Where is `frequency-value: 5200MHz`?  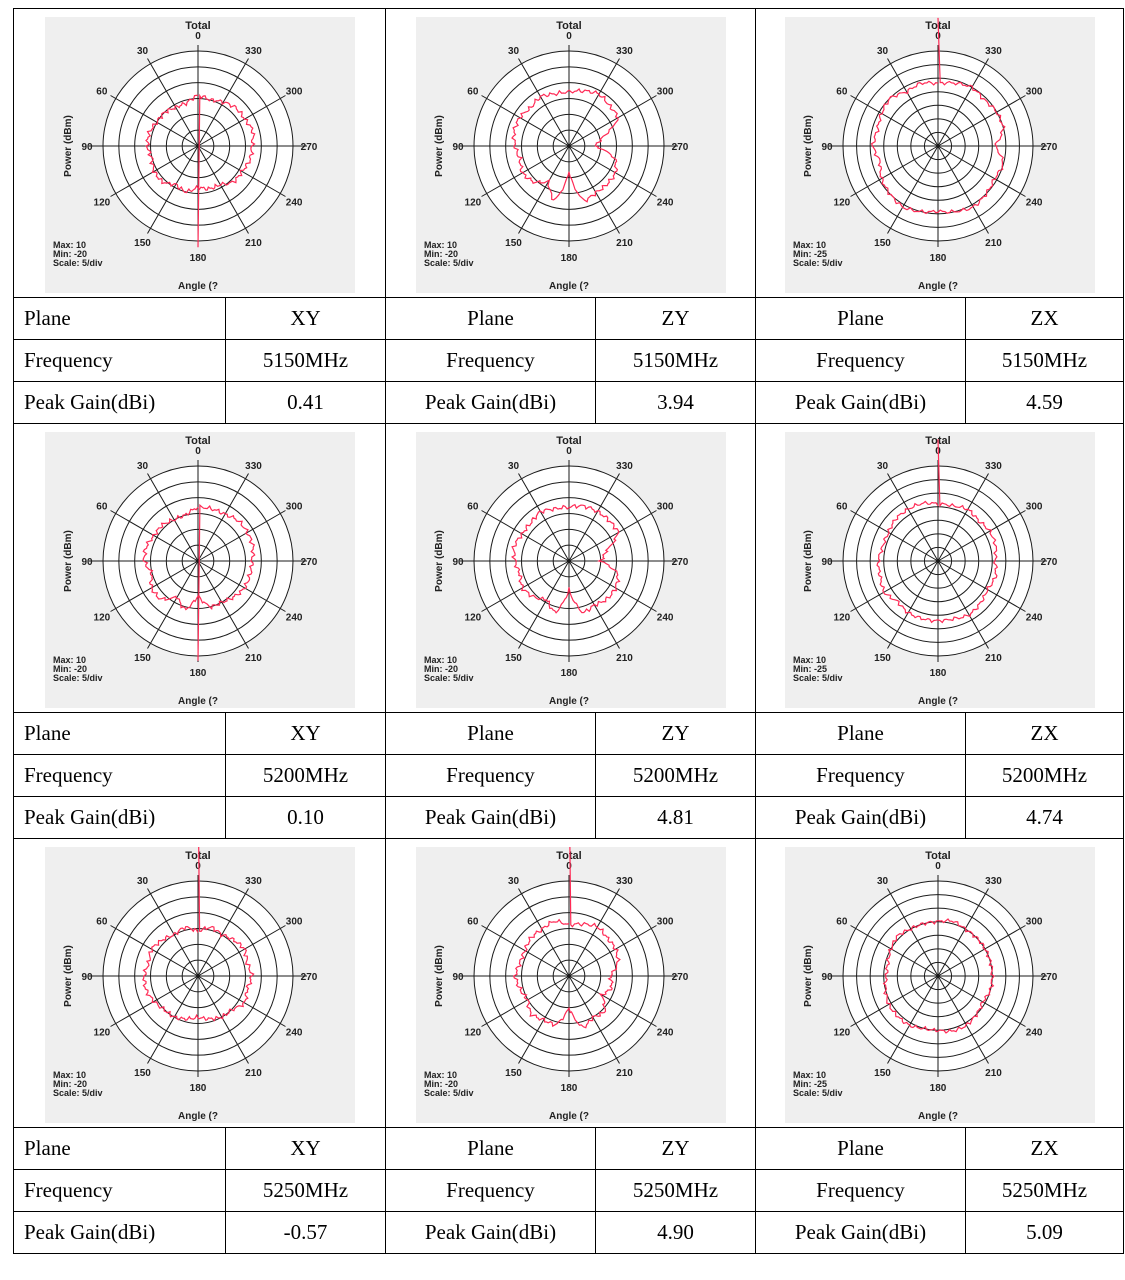
frequency-value: 5200MHz is located at coordinates (675, 775).